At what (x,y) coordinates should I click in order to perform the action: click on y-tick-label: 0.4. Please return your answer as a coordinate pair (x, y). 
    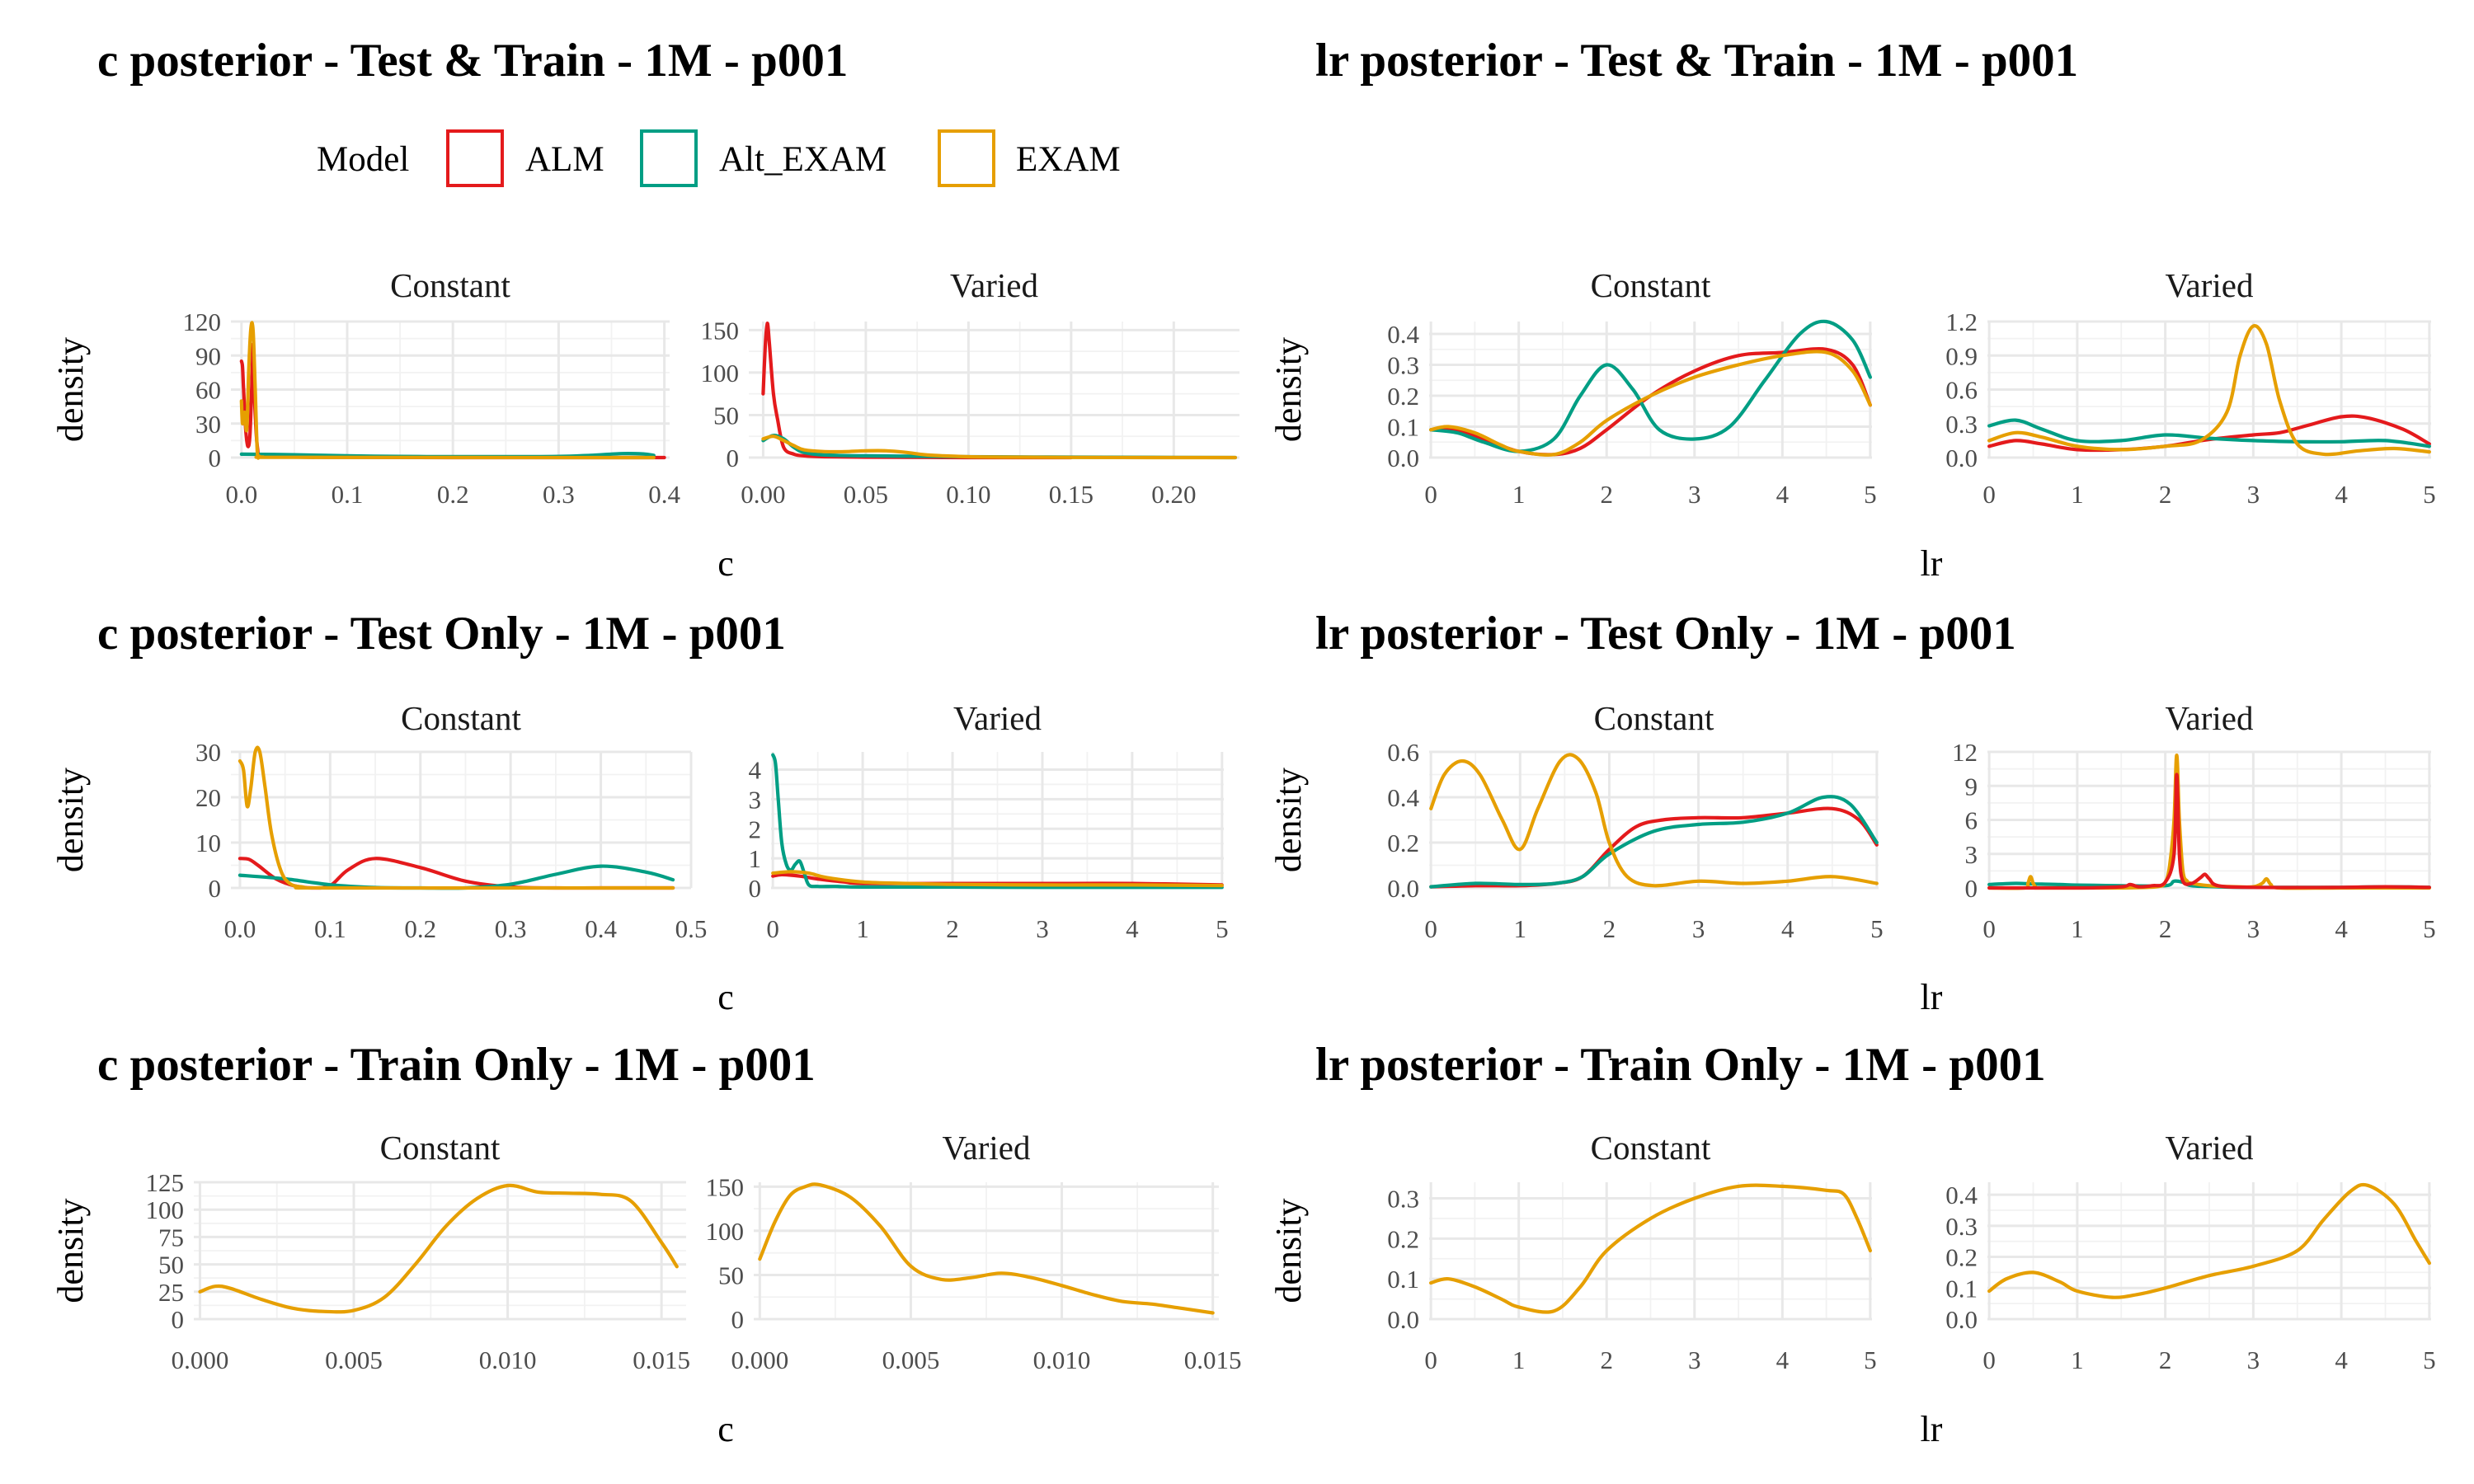
    Looking at the image, I should click on (1961, 1195).